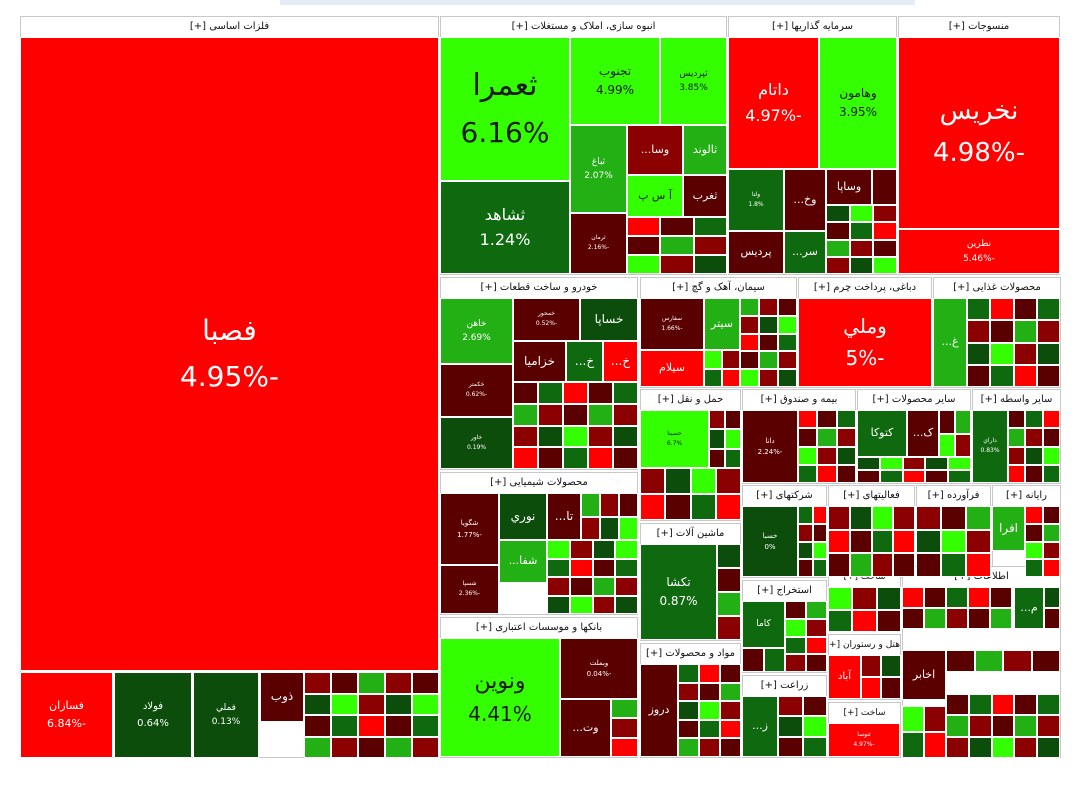 The image size is (1080, 790). I want to click on tile: ولتا 1.8%, so click(756, 200).